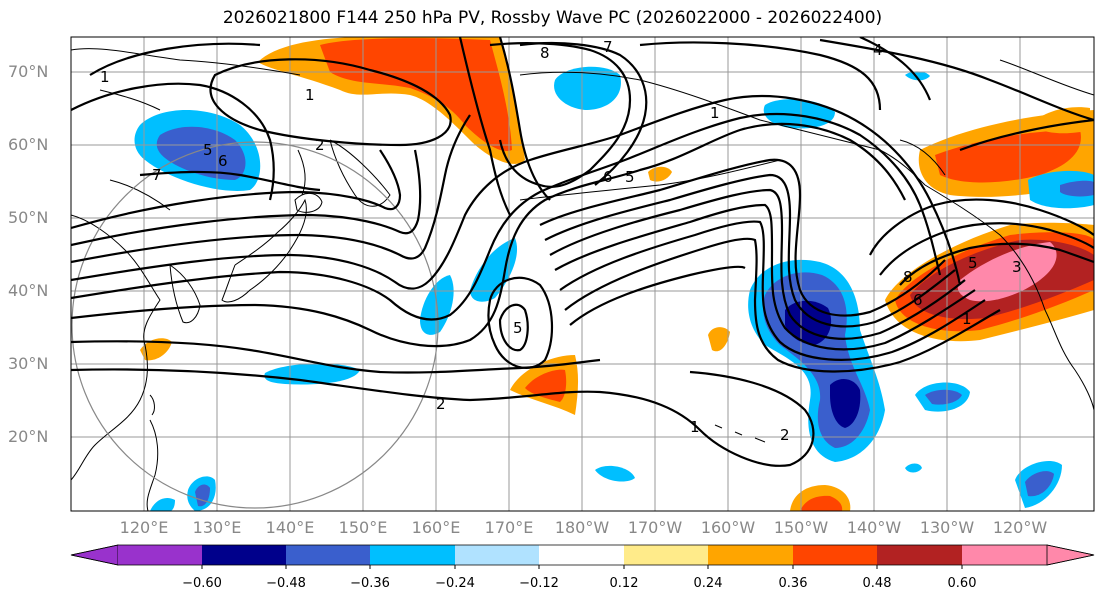  I want to click on lat-label: 50°N, so click(28, 217).